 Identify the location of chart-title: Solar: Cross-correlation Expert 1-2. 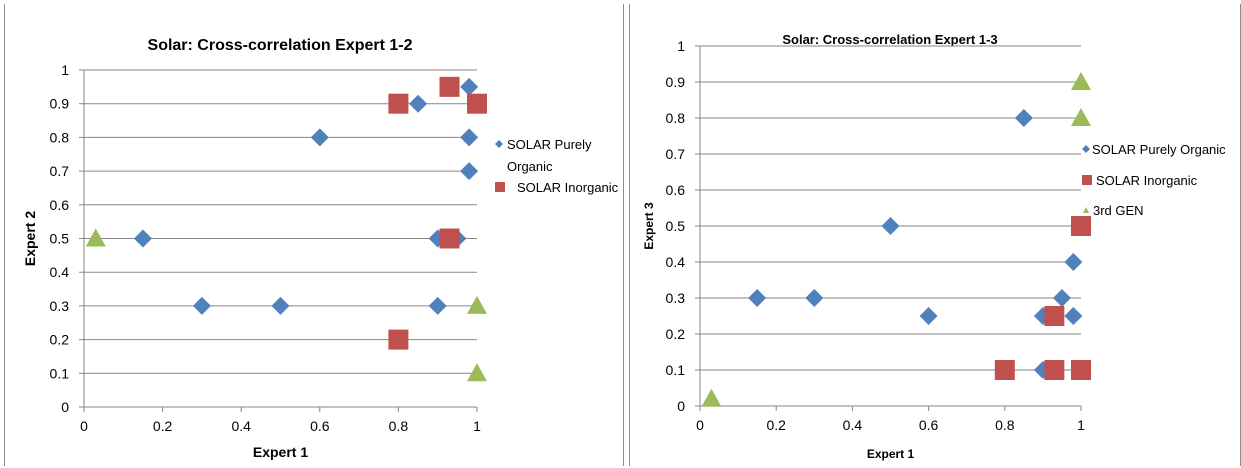
(280, 45).